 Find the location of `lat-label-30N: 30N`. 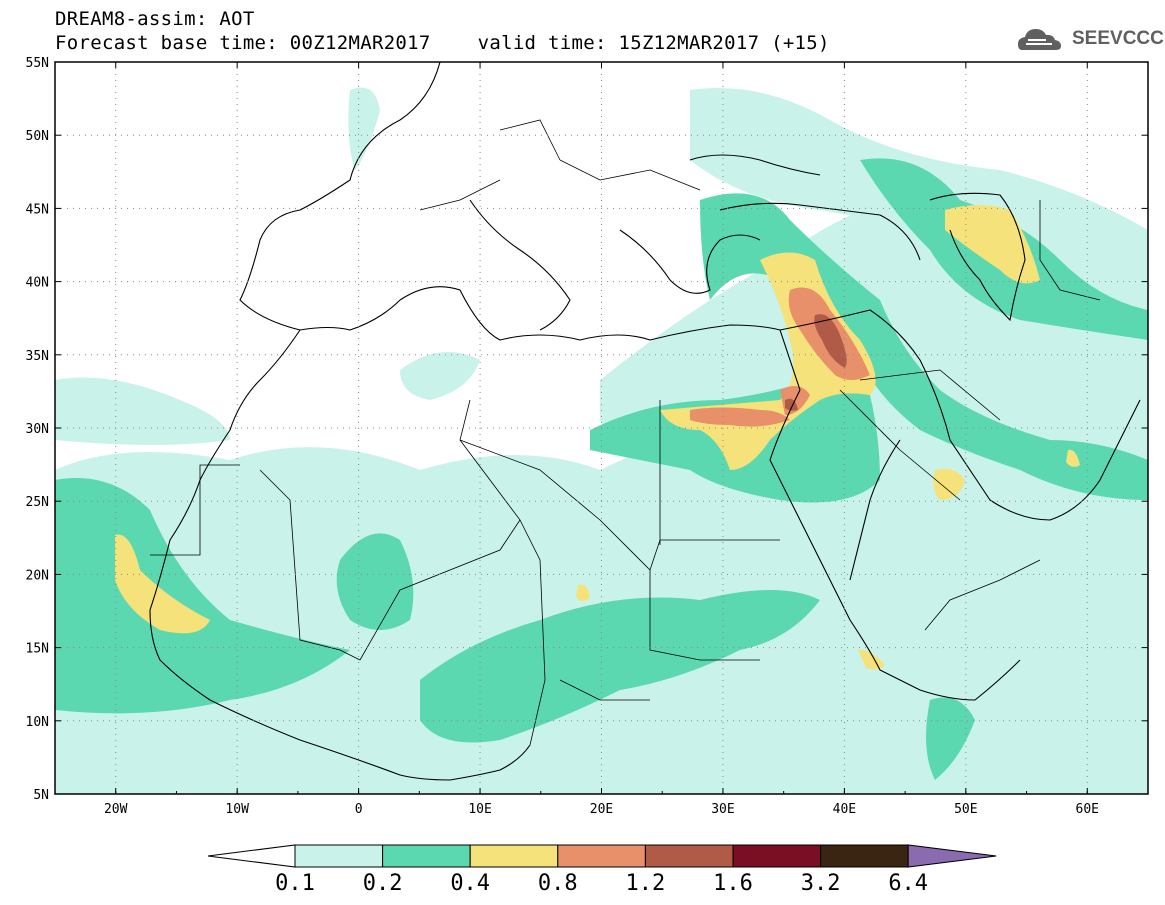

lat-label-30N: 30N is located at coordinates (37, 429).